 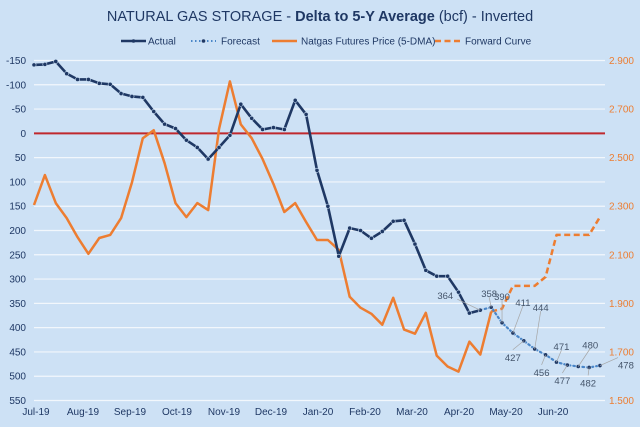 I want to click on y-right-tick-label: 1.700, so click(x=621, y=352).